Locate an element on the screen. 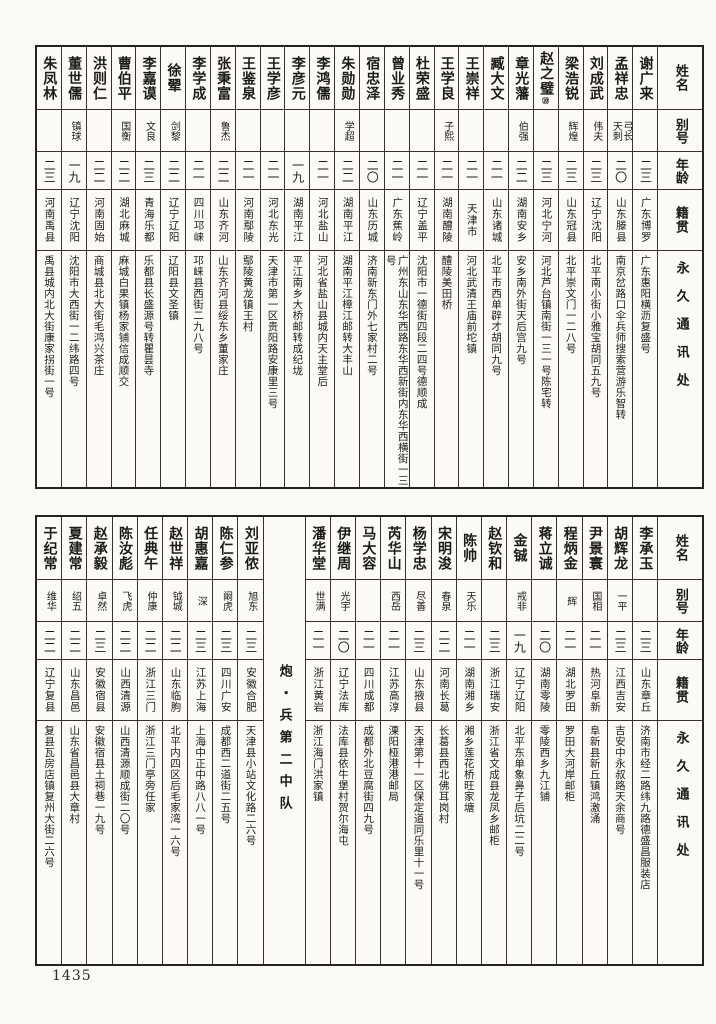 This screenshot has height=1024, width=716. origin-cell: 山东历城 is located at coordinates (371, 220).